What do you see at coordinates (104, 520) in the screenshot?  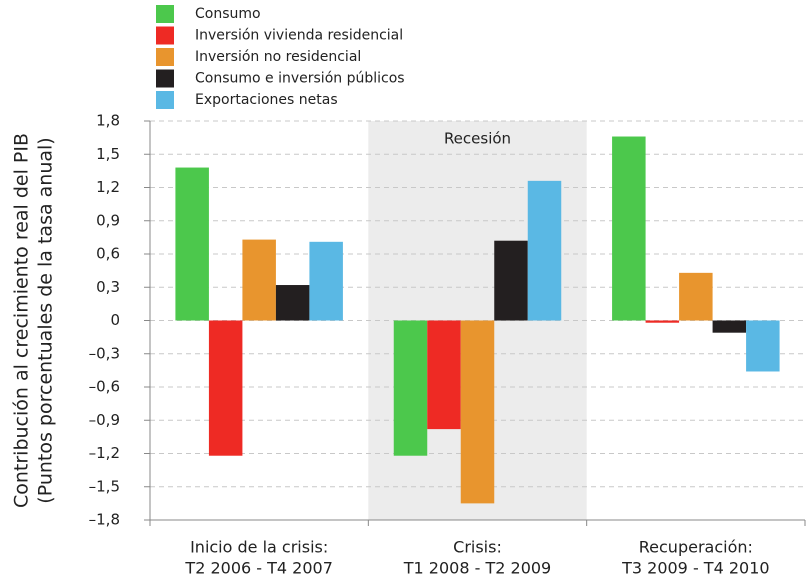 I see `y-tick-label: –1,8` at bounding box center [104, 520].